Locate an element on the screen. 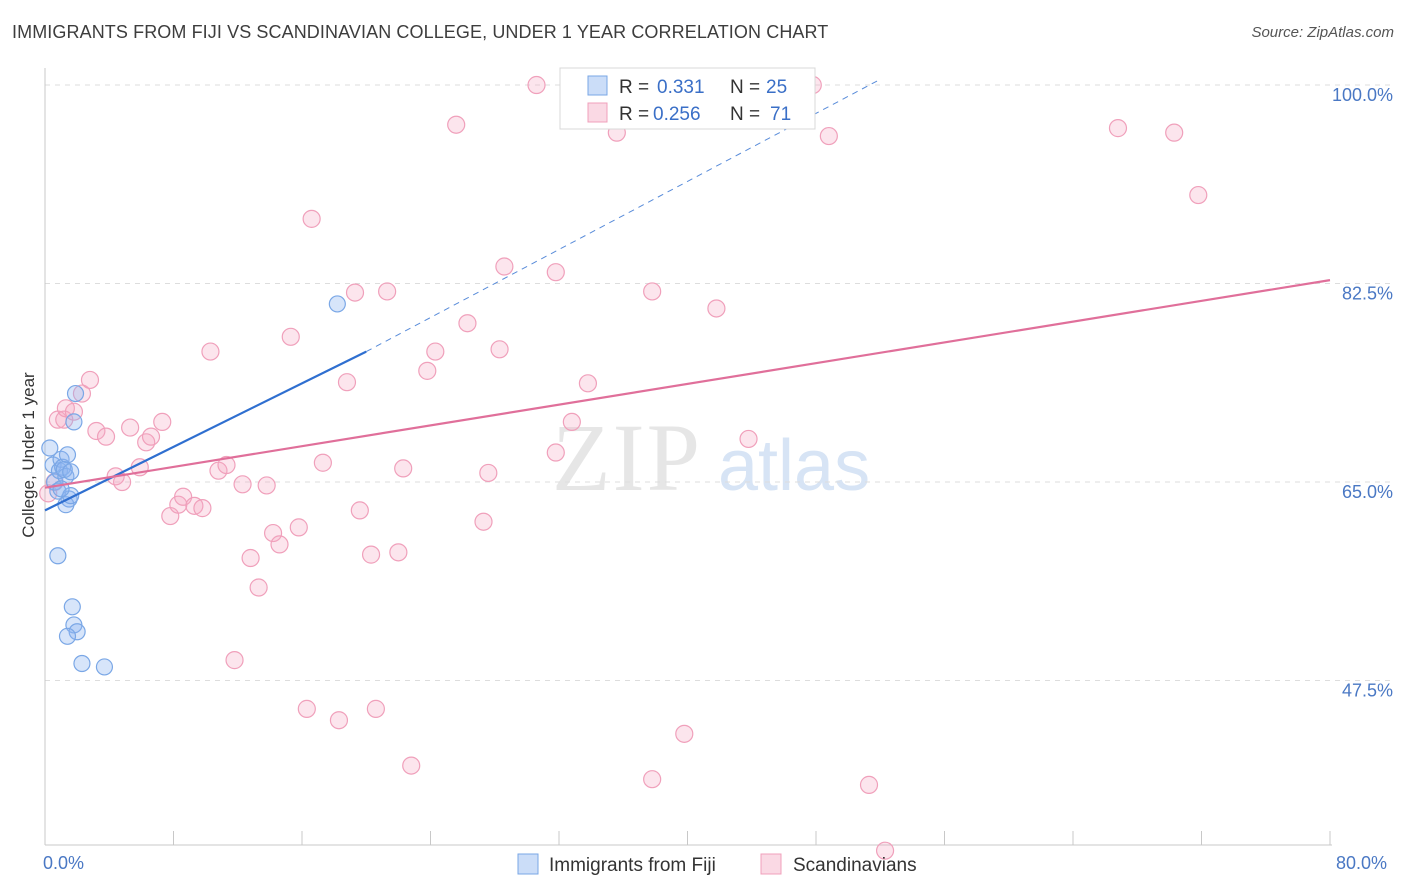 This screenshot has height=892, width=1406. y-tick-label: 47.5% is located at coordinates (1367, 691).